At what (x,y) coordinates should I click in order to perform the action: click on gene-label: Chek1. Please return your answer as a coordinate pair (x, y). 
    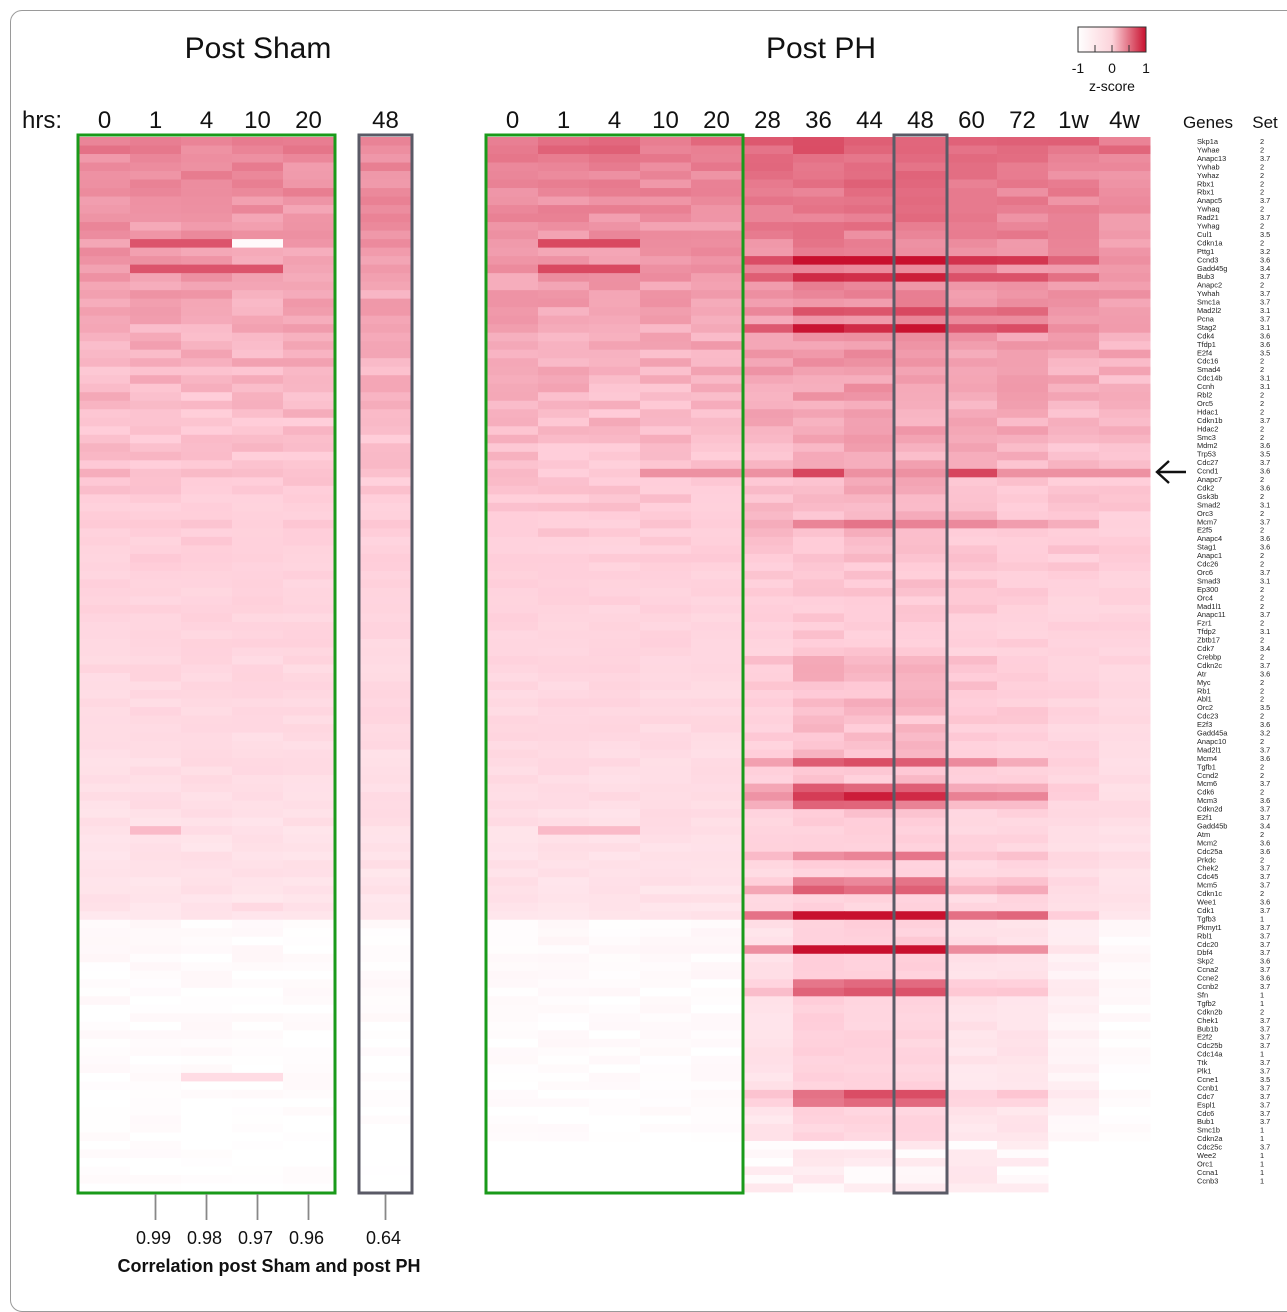
    Looking at the image, I should click on (1207, 1020).